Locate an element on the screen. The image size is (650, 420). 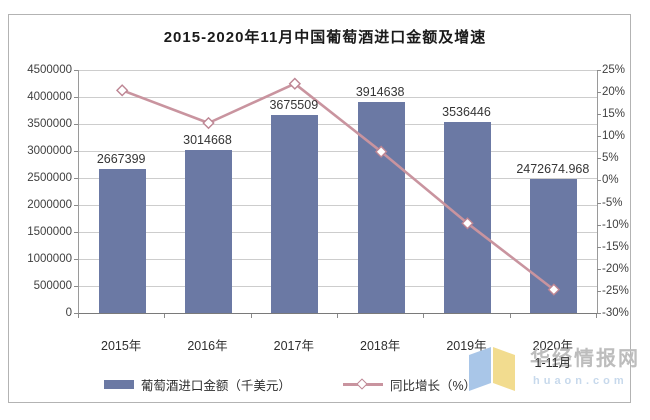
right-axis-label: -5% is located at coordinates (612, 202).